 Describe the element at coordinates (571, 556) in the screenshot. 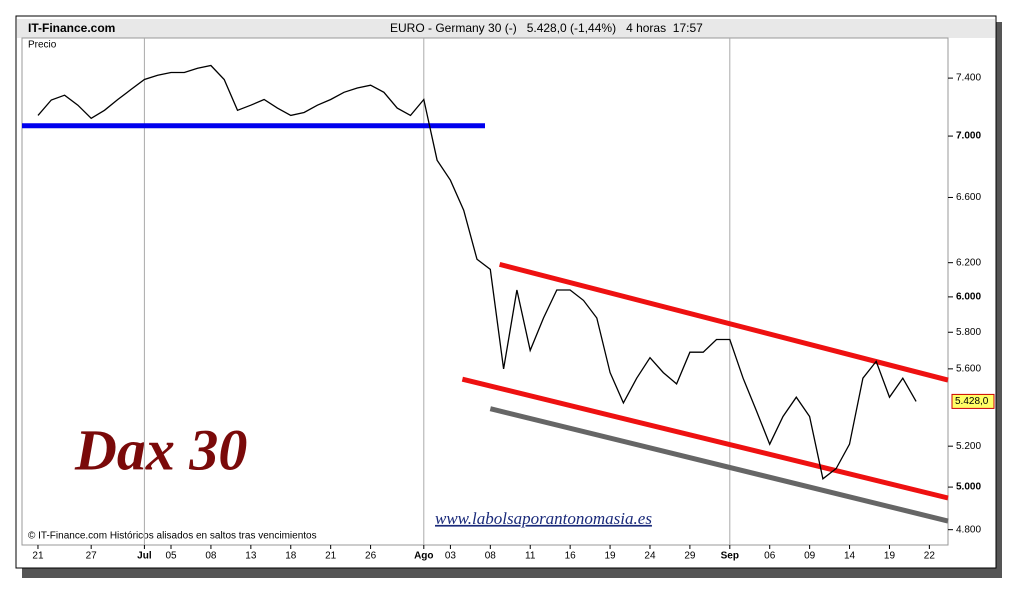

I see `x-tick-label: 16` at that location.